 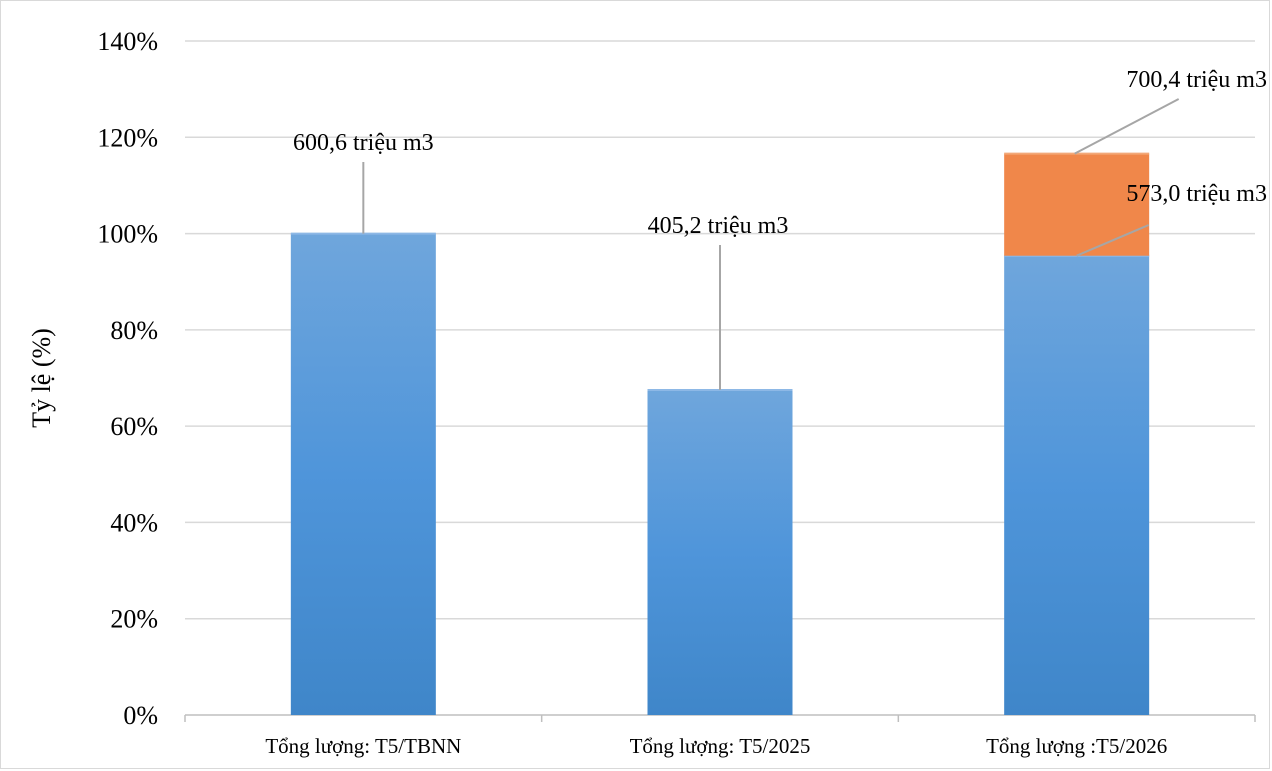 I want to click on y-tick-label: 60%, so click(x=134, y=426).